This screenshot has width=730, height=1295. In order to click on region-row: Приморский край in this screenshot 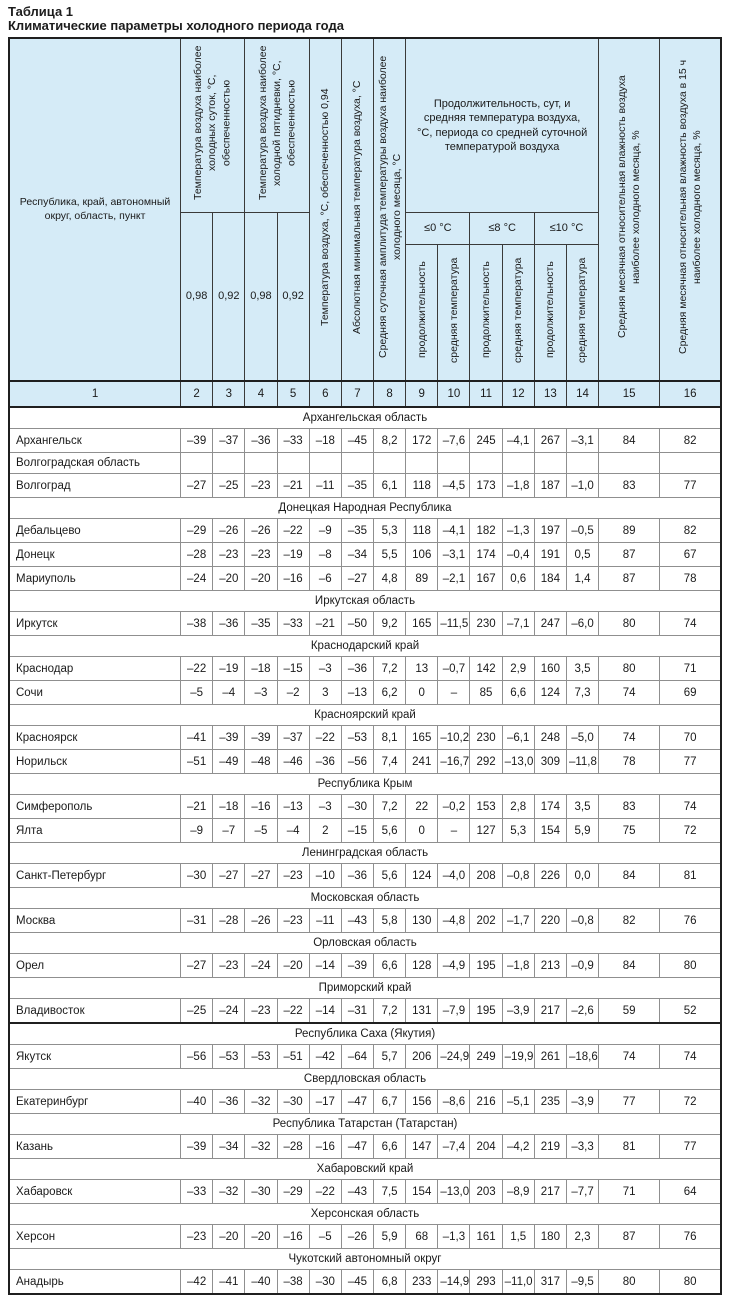, I will do `click(365, 988)`.